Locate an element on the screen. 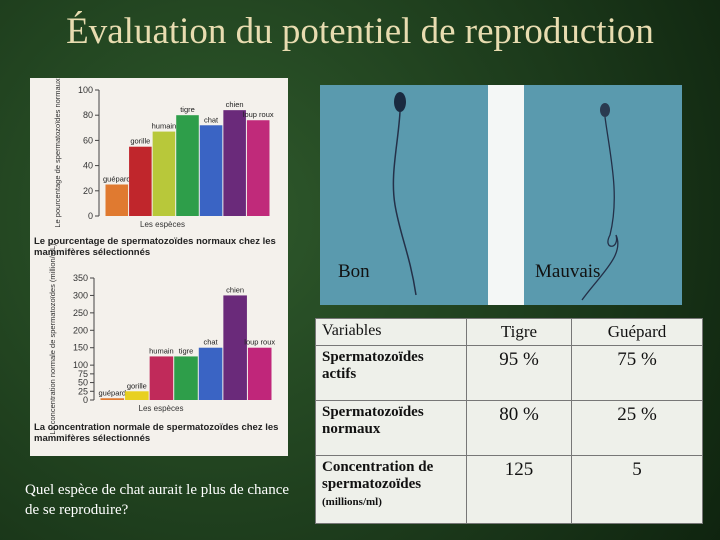 This screenshot has width=720, height=540. header-cell: Variables is located at coordinates (391, 332).